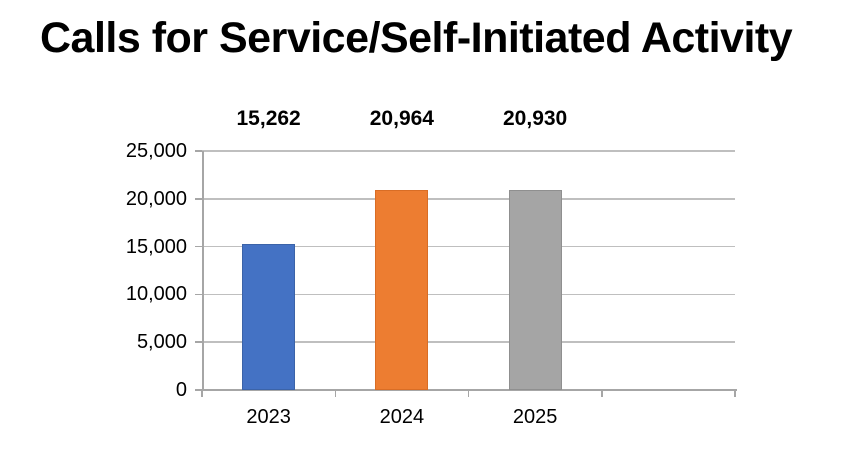  I want to click on x-axis-label-2025: 2025, so click(535, 417).